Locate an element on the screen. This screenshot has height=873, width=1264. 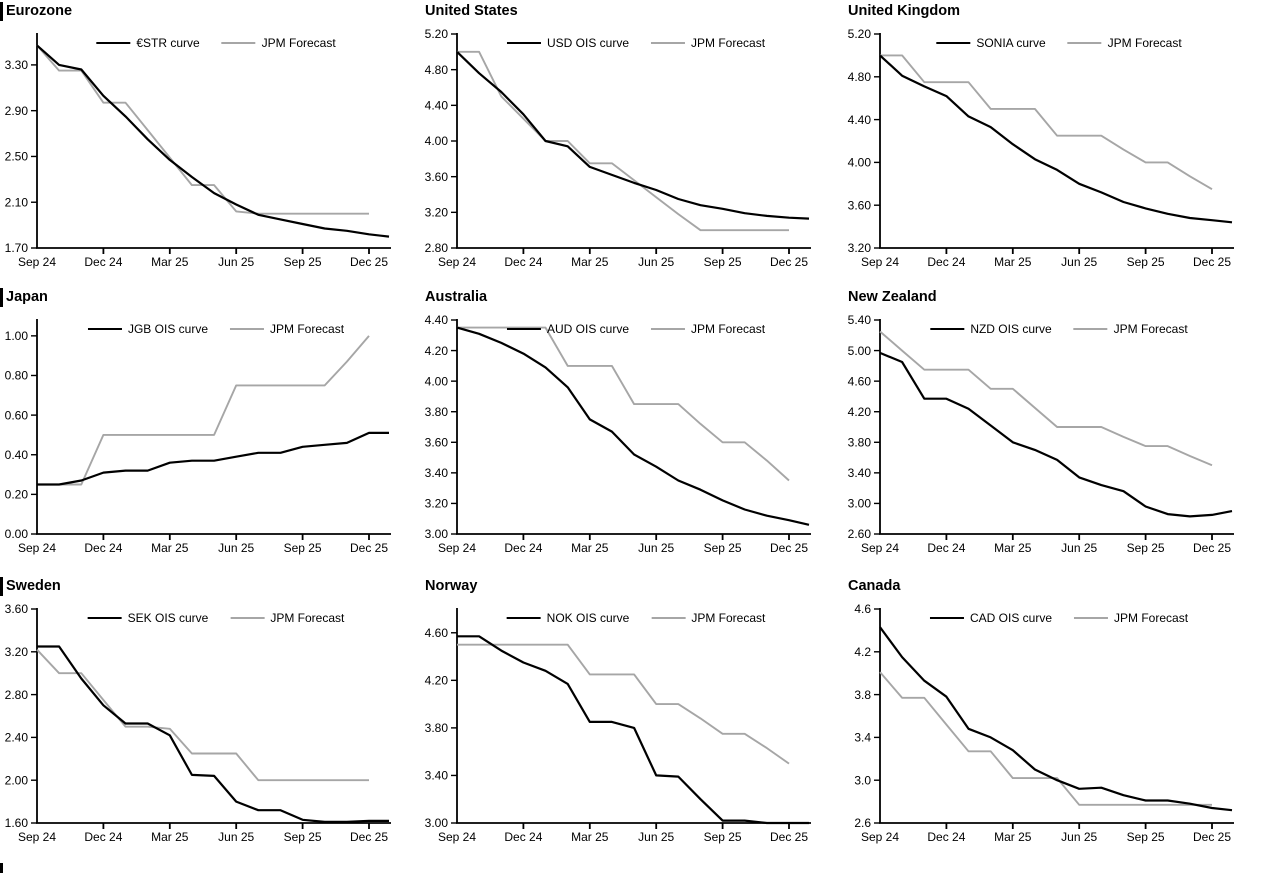
y-tick-label: 4.2 is located at coordinates (862, 652).